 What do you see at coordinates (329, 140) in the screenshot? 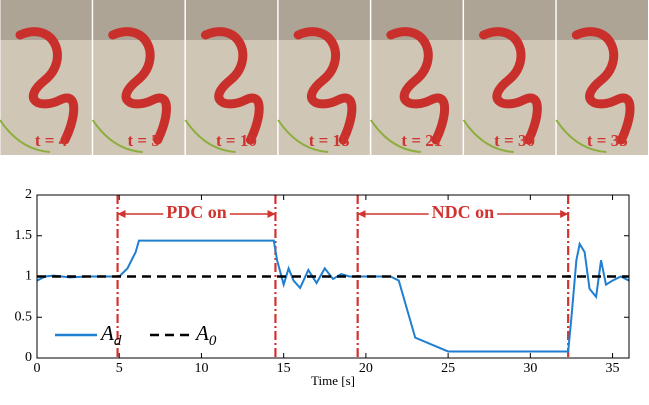
I see `photo-label: t = 18` at bounding box center [329, 140].